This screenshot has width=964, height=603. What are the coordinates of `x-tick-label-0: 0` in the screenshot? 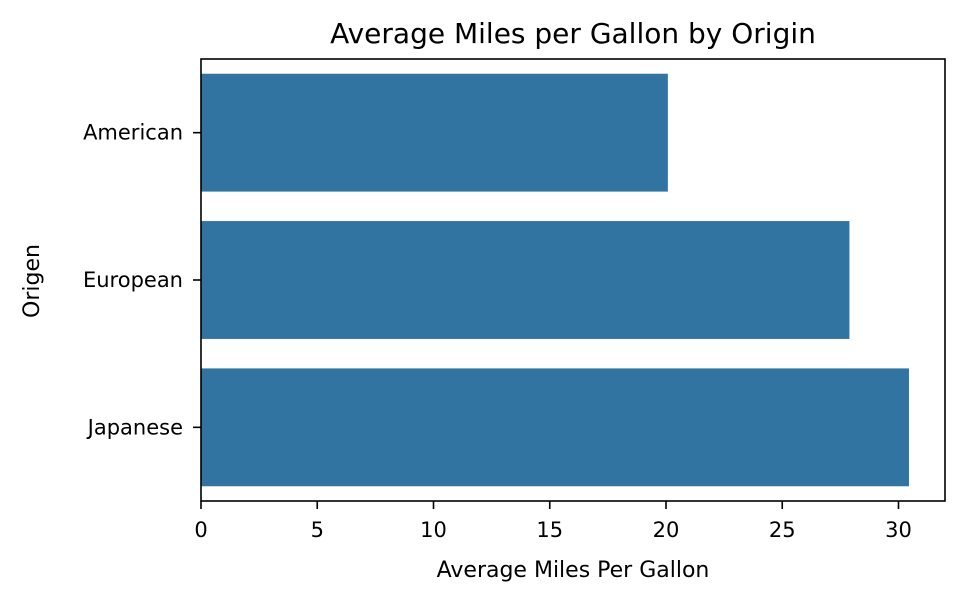 It's located at (200, 530).